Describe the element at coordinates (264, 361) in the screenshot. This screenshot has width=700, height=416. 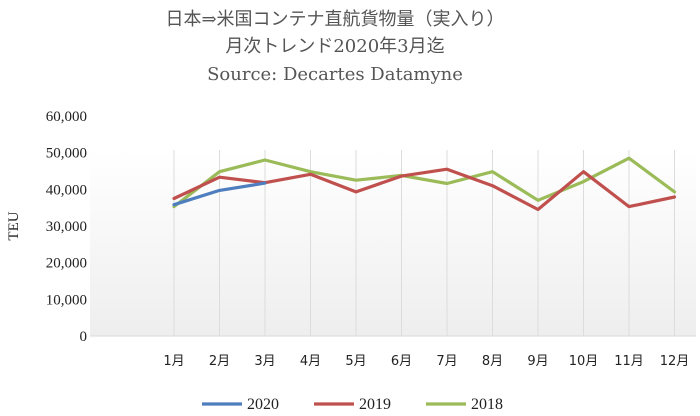
I see `x-tick-label: 3月` at that location.